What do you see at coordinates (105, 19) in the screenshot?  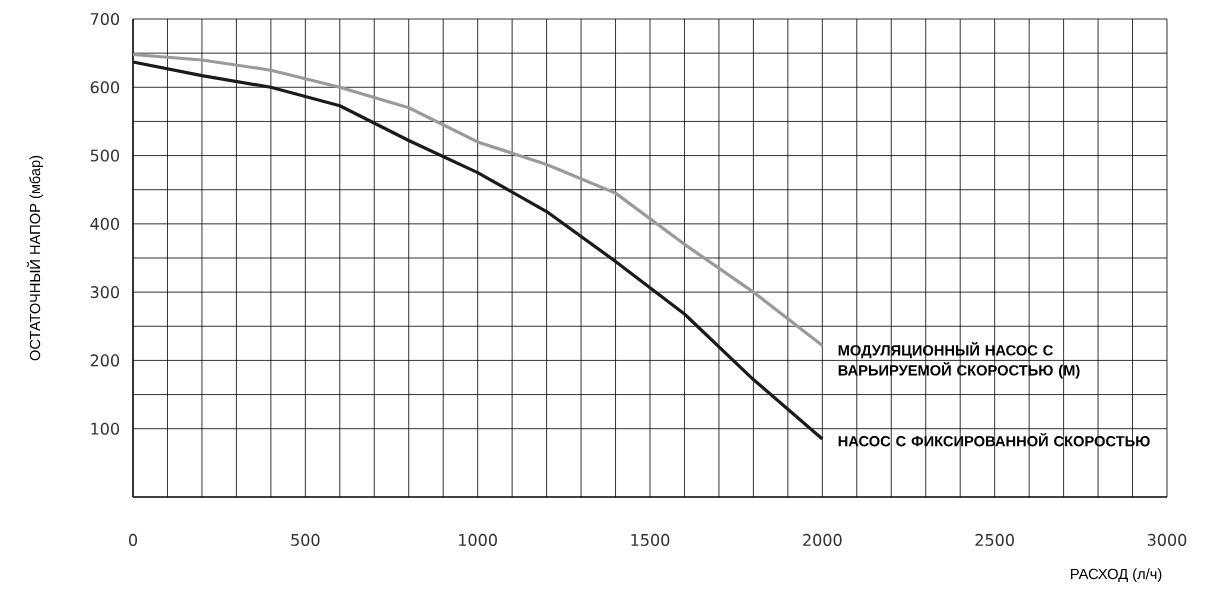 I see `y-tick-label: 700` at bounding box center [105, 19].